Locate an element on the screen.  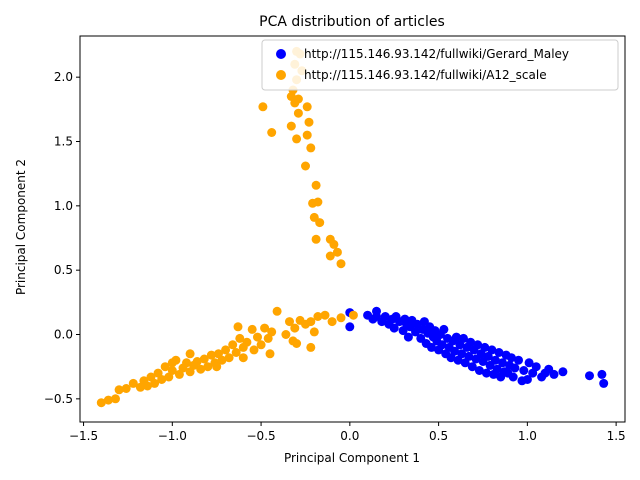
y-tick-label-3: 1.0 is located at coordinates (63, 206).